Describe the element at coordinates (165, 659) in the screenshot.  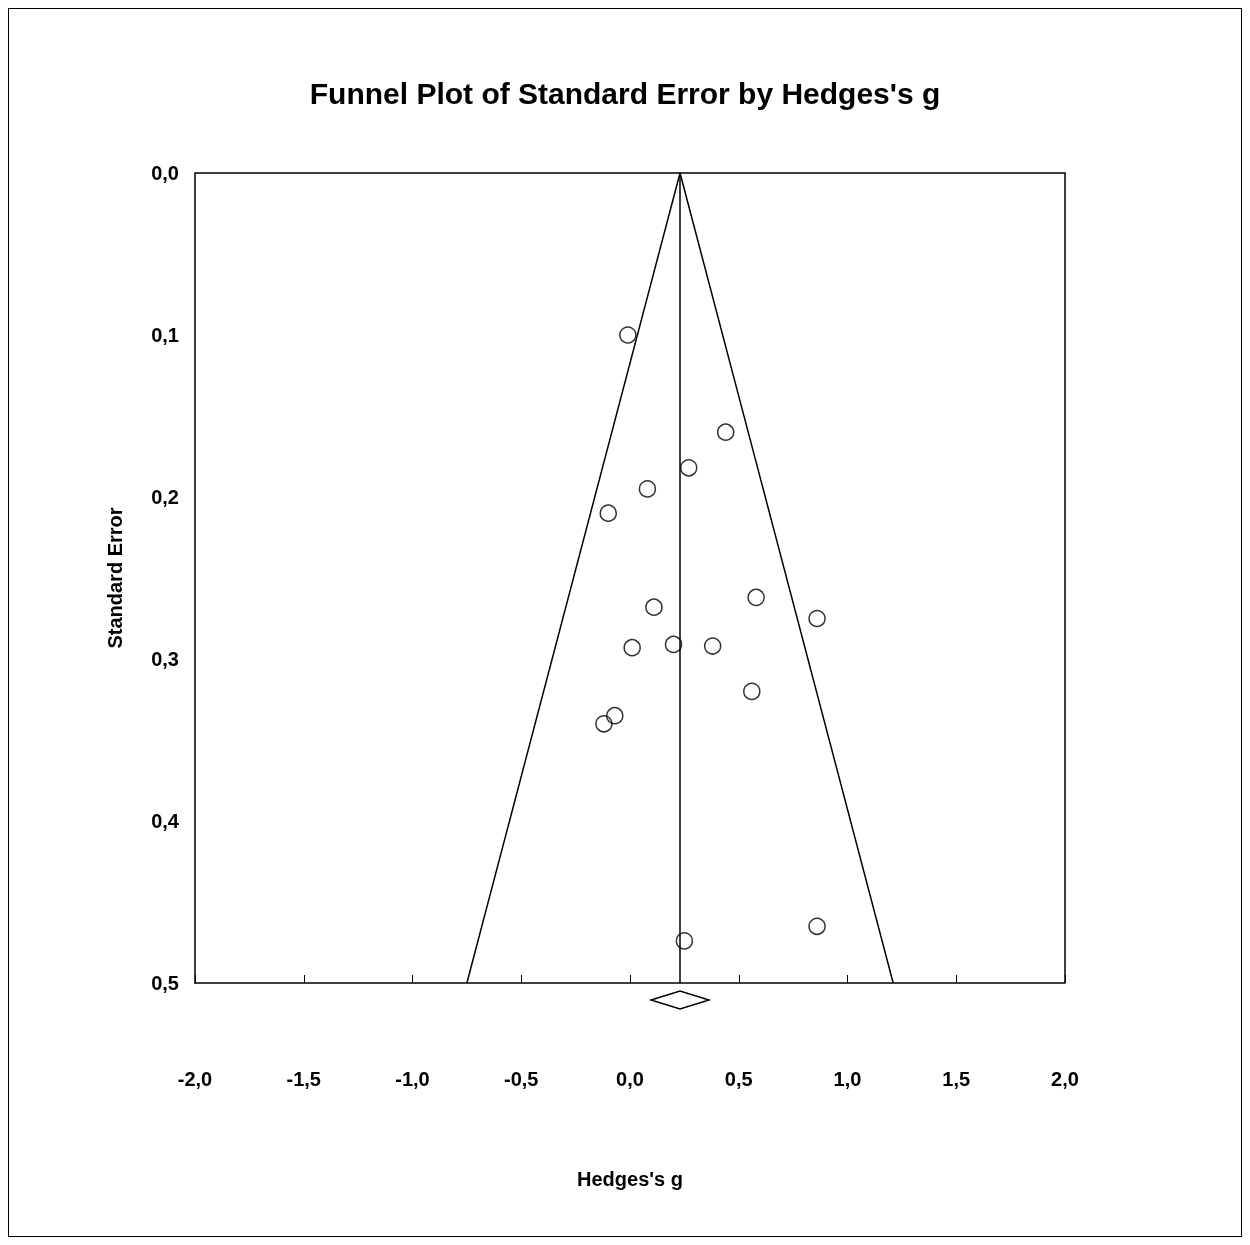
I see `y-tick-label: 0,3` at that location.